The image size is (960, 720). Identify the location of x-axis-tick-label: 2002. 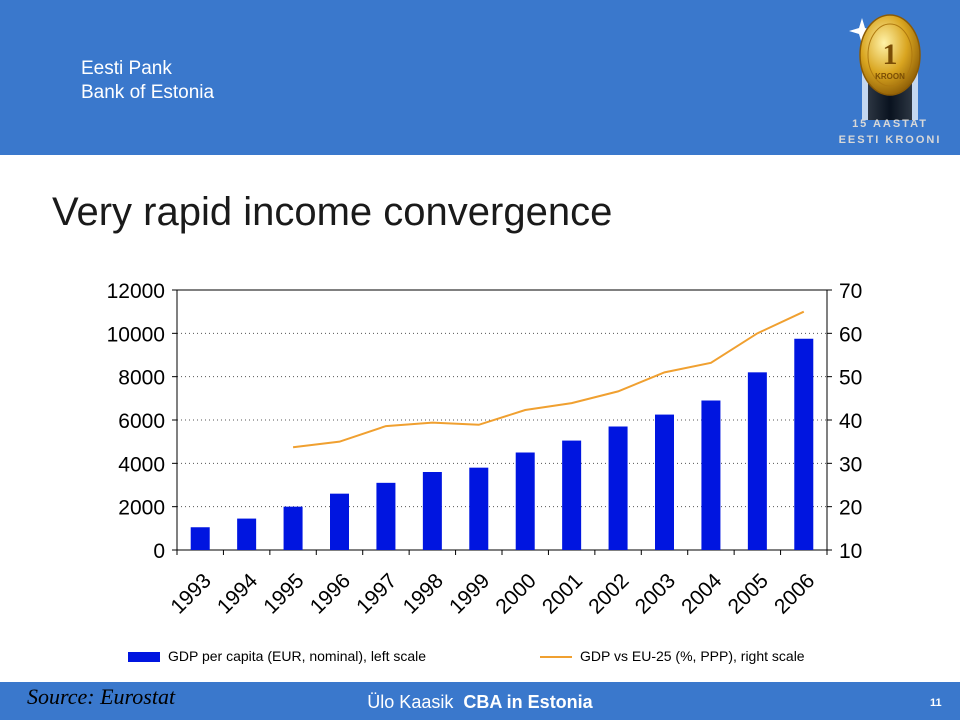
(608, 593).